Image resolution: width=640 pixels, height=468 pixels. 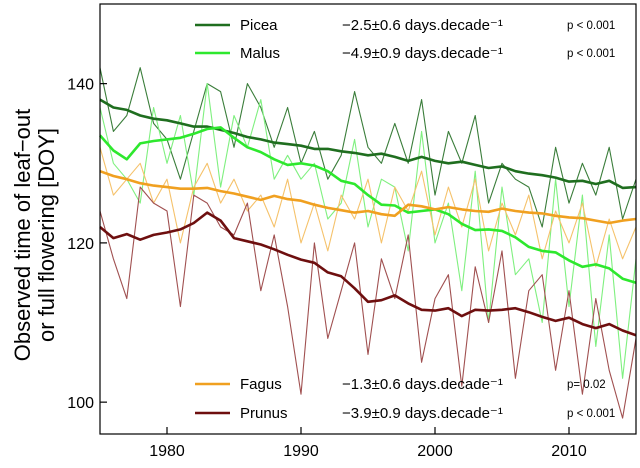 I want to click on y-tick-label: 120, so click(x=80, y=244).